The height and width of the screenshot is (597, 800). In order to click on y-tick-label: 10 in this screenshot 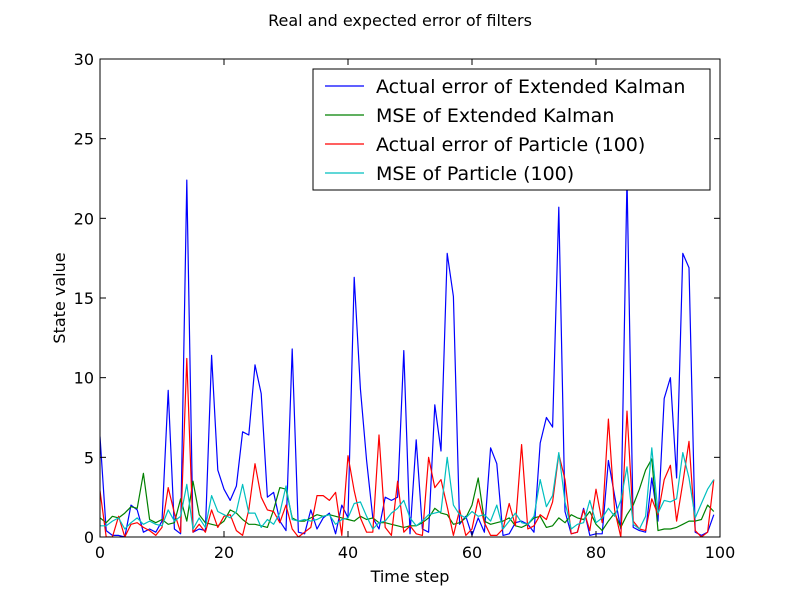, I will do `click(84, 378)`.